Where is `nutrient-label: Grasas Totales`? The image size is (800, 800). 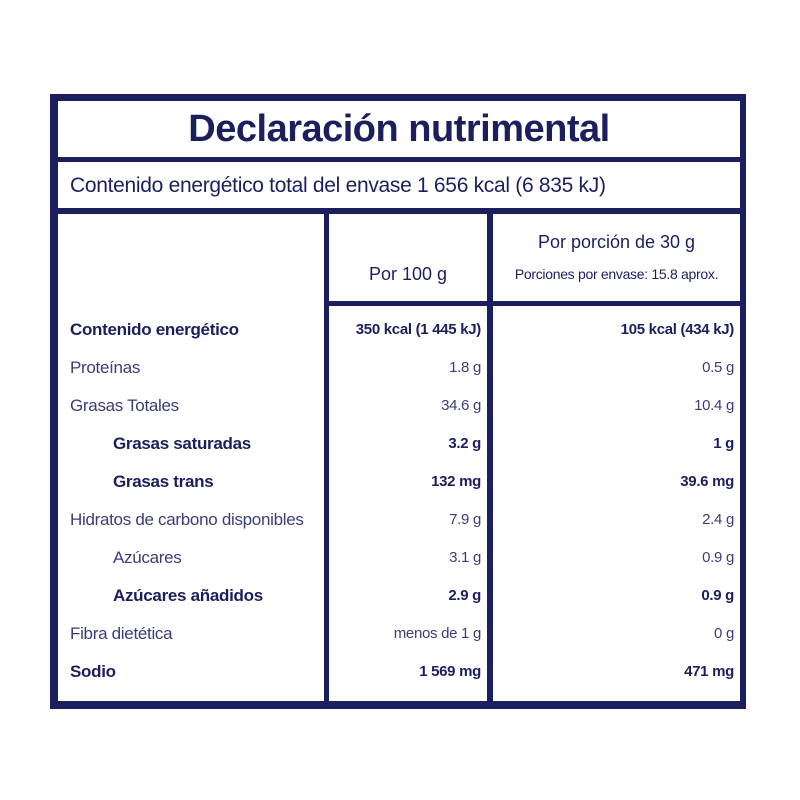
nutrient-label: Grasas Totales is located at coordinates (124, 406).